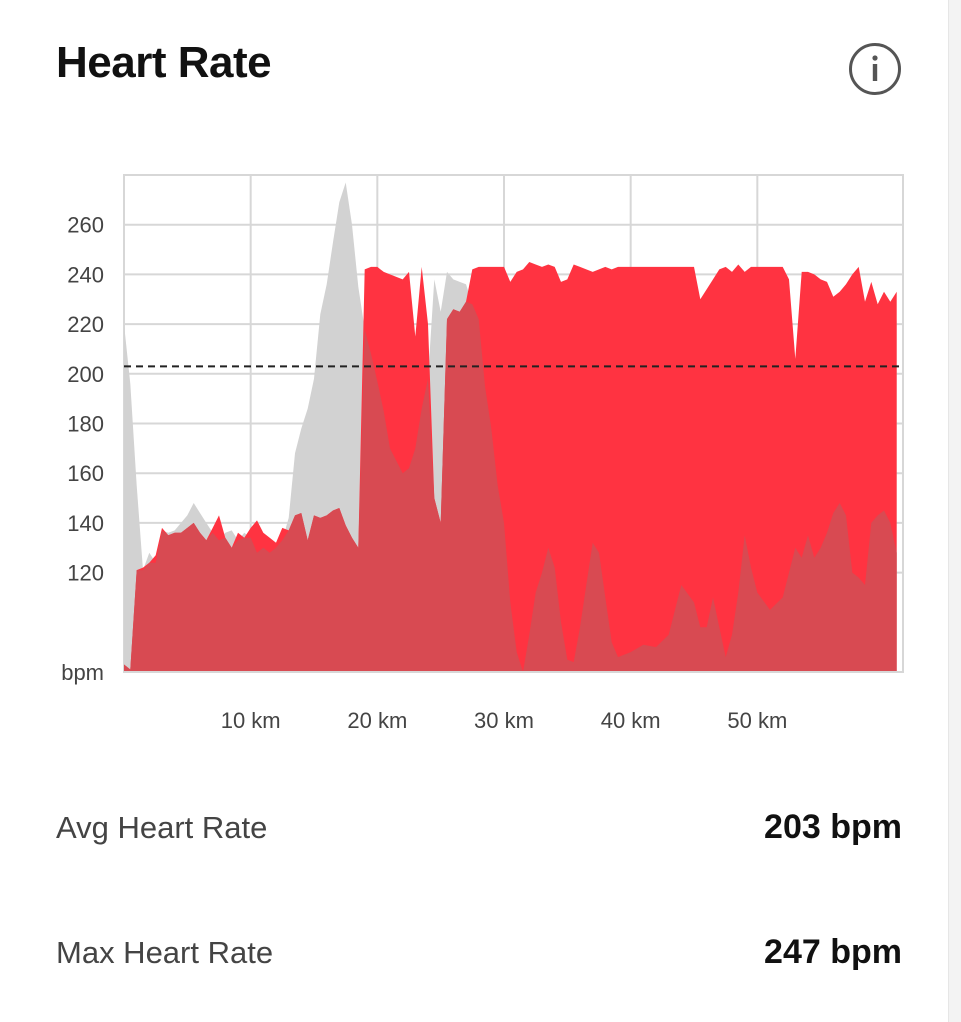 This screenshot has height=1022, width=961. Describe the element at coordinates (85, 573) in the screenshot. I see `y-tick-label: 120` at that location.